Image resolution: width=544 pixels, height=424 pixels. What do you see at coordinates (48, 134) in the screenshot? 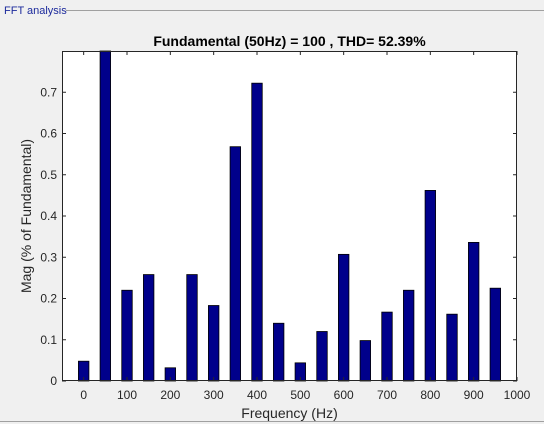
I see `y-tick-label: 0.6` at bounding box center [48, 134].